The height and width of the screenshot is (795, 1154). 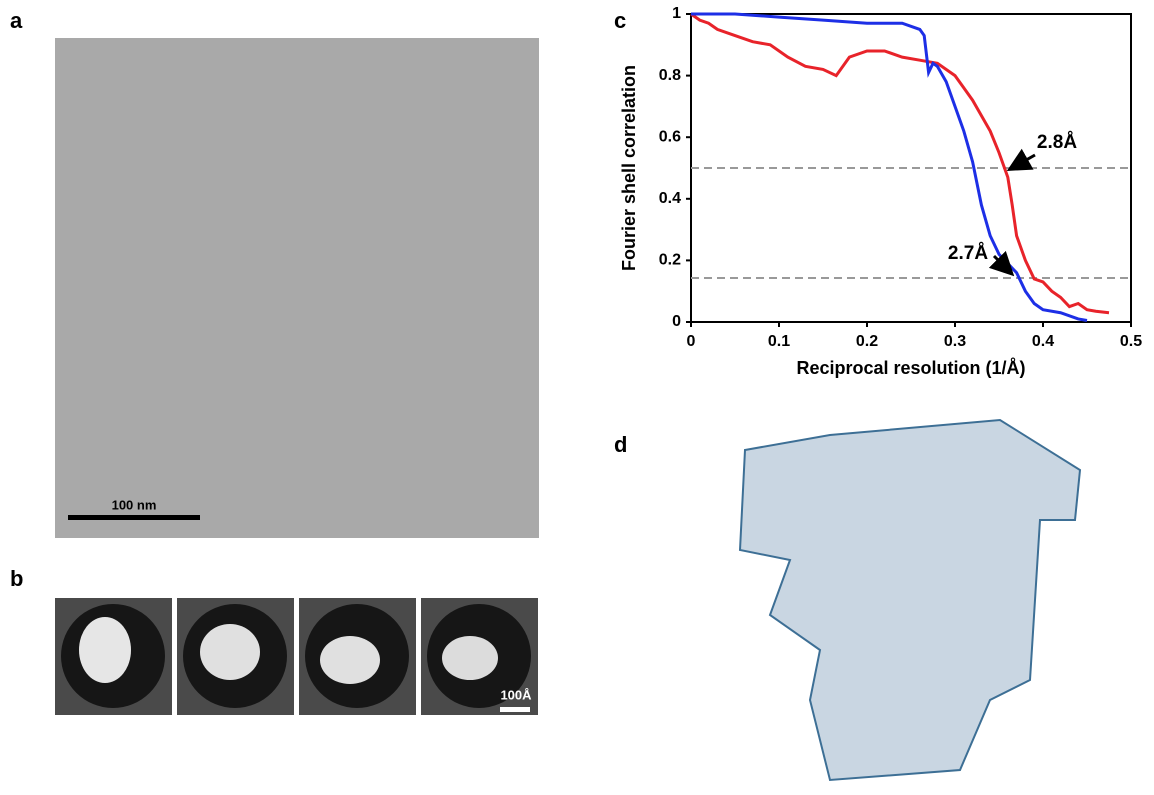 I want to click on x-tick-label: 0.5, so click(x=1131, y=341).